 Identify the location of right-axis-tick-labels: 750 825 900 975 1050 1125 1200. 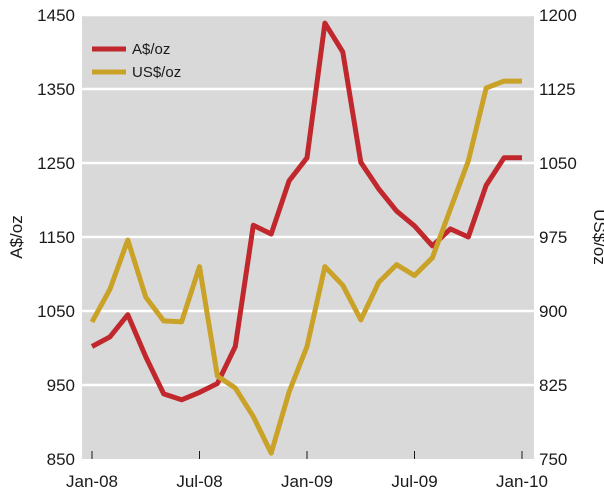
(558, 237).